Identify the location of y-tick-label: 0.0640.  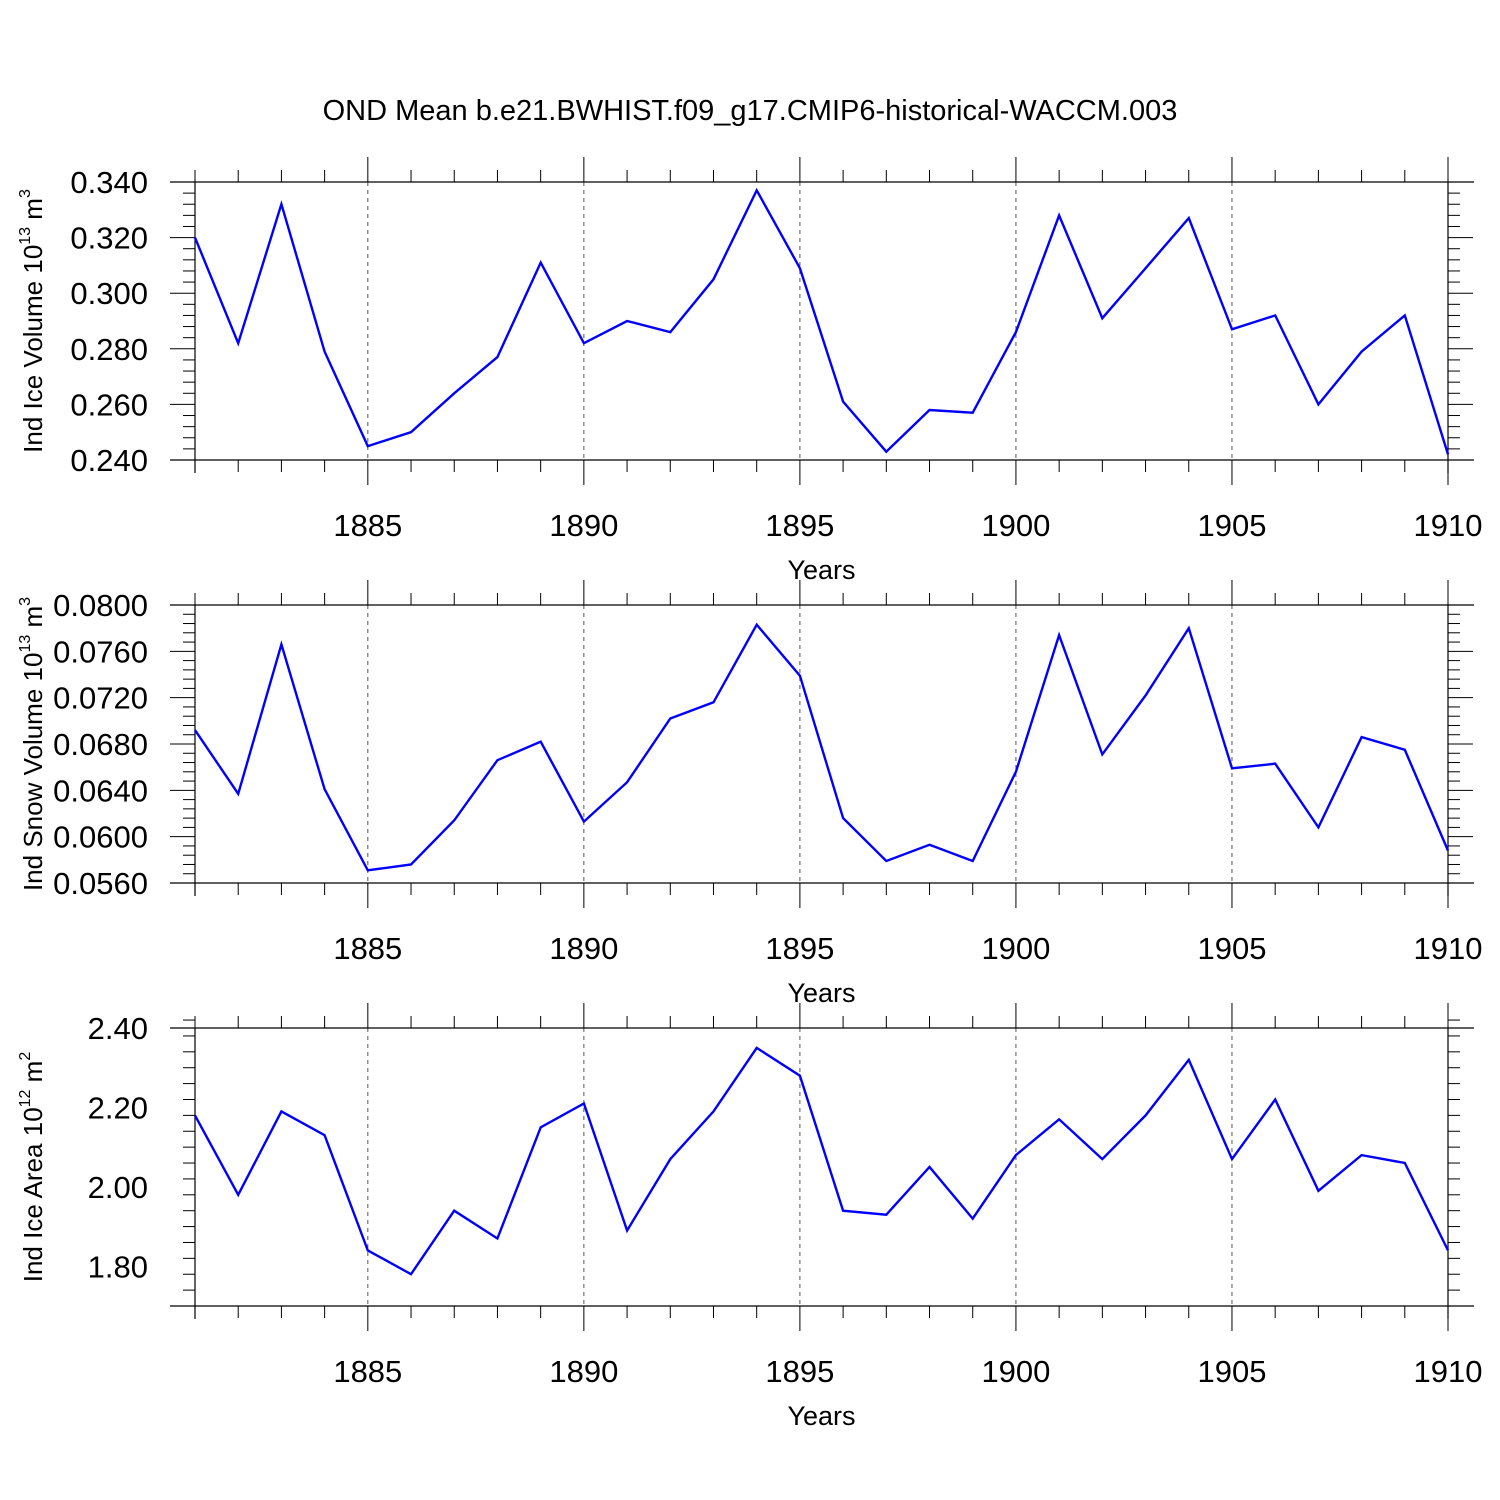
(100, 790).